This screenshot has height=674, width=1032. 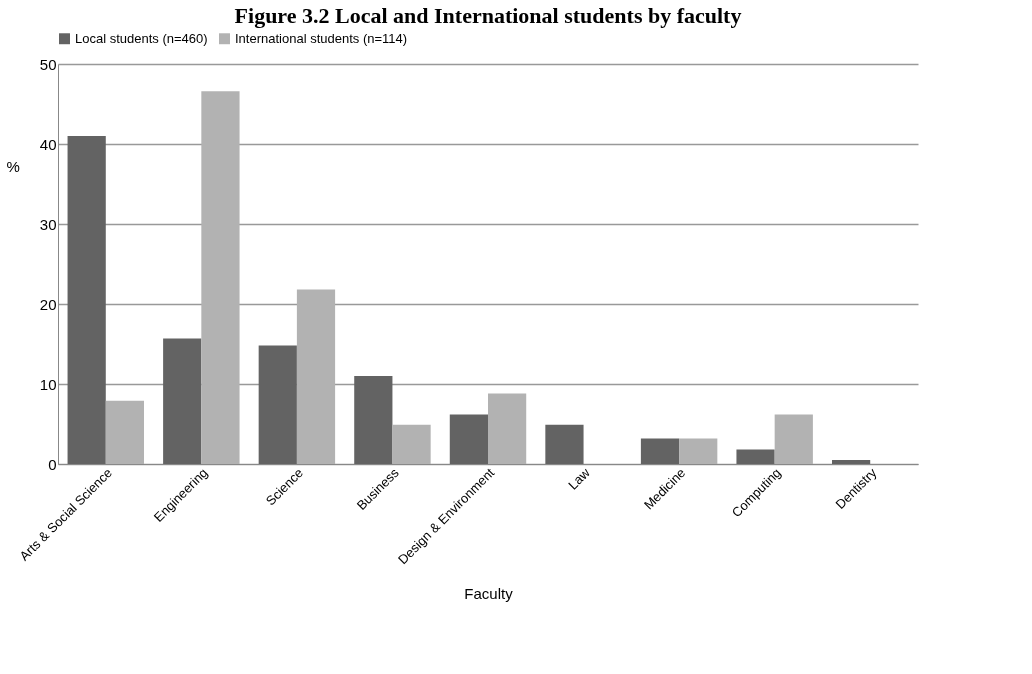 What do you see at coordinates (489, 594) in the screenshot?
I see `x-axis-title: Faculty` at bounding box center [489, 594].